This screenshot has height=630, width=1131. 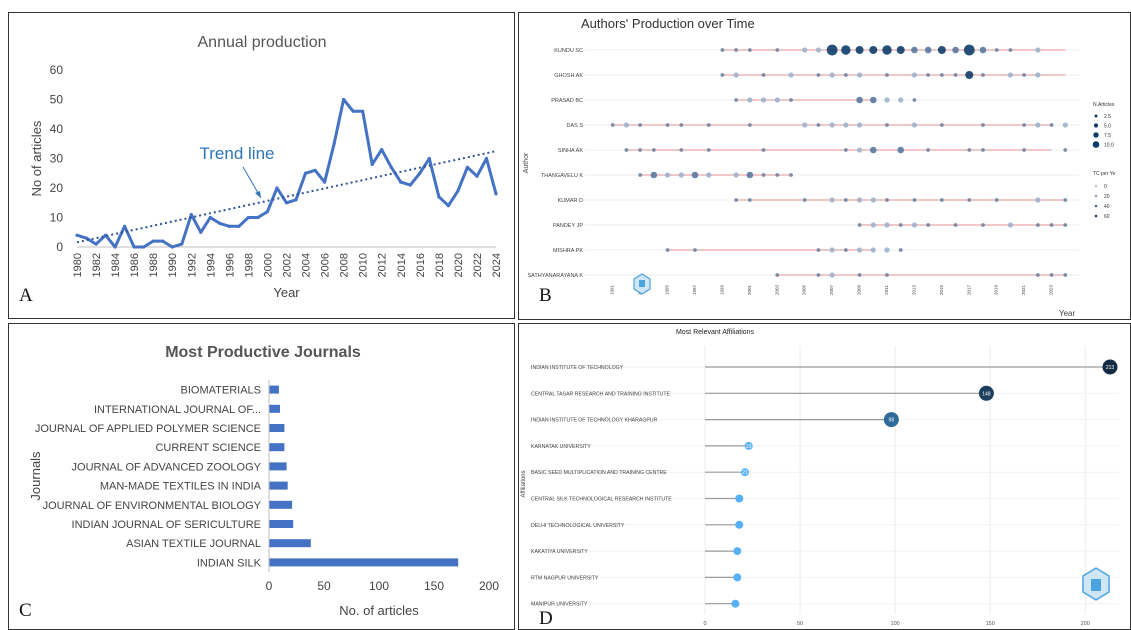 I want to click on x-tick-label: 1986, so click(x=135, y=265).